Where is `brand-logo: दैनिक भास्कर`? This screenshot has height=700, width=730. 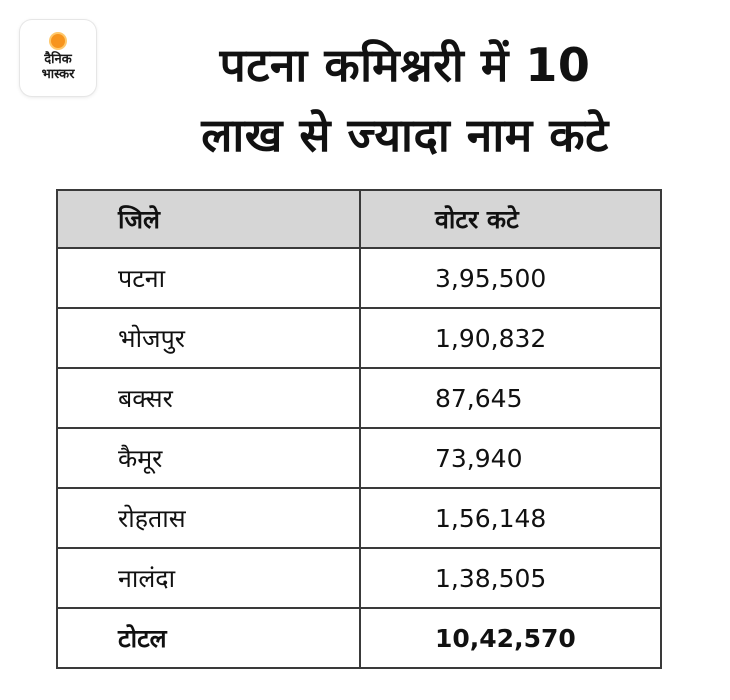 brand-logo: दैनिक भास्कर is located at coordinates (58, 58).